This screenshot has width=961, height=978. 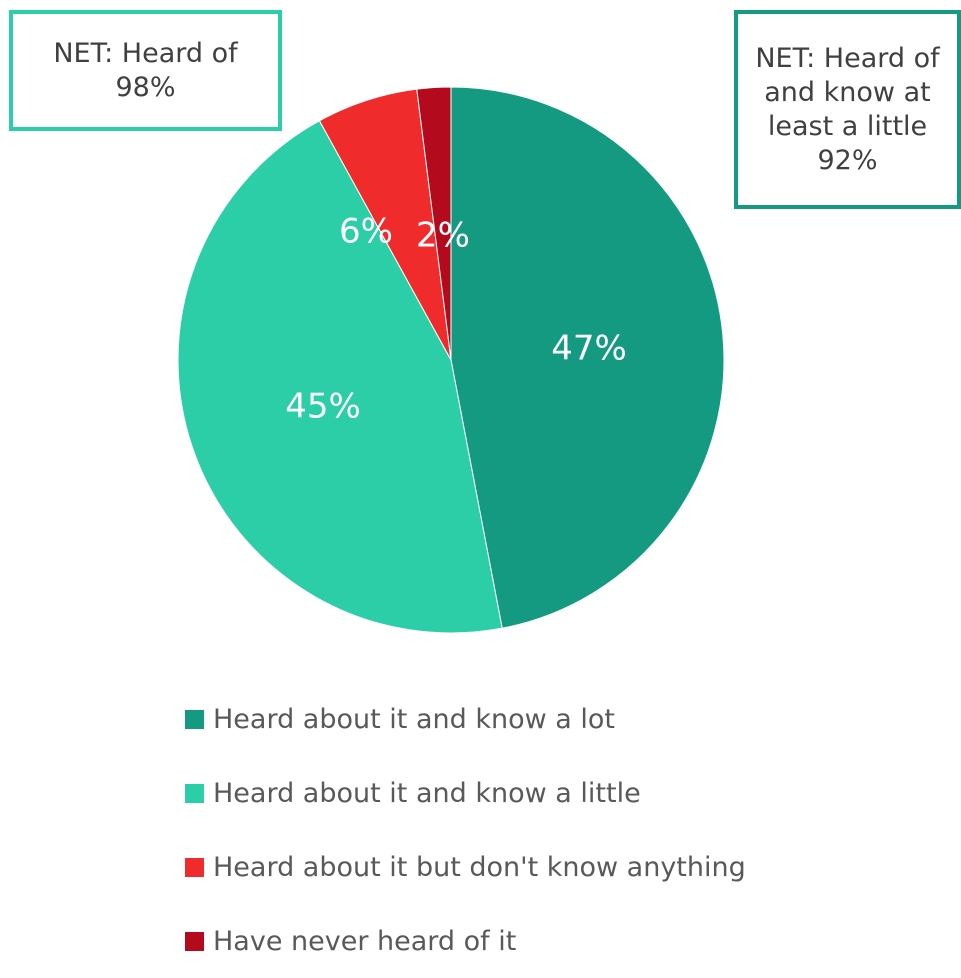 What do you see at coordinates (847, 126) in the screenshot?
I see `net-know-little-line-3: least a little` at bounding box center [847, 126].